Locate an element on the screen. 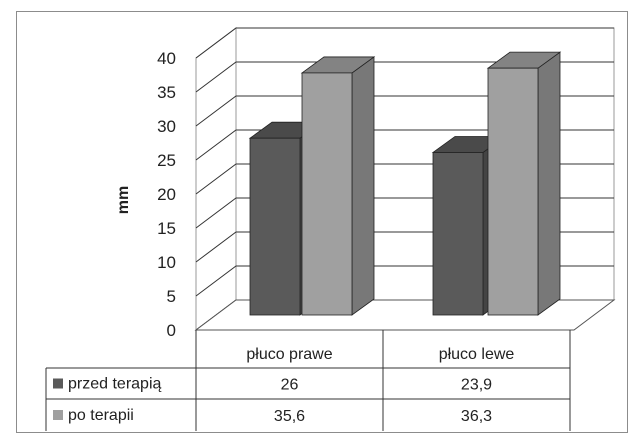  y-axis-ticks: 0 5 10 15 20 25 30 35 40 is located at coordinates (166, 194).